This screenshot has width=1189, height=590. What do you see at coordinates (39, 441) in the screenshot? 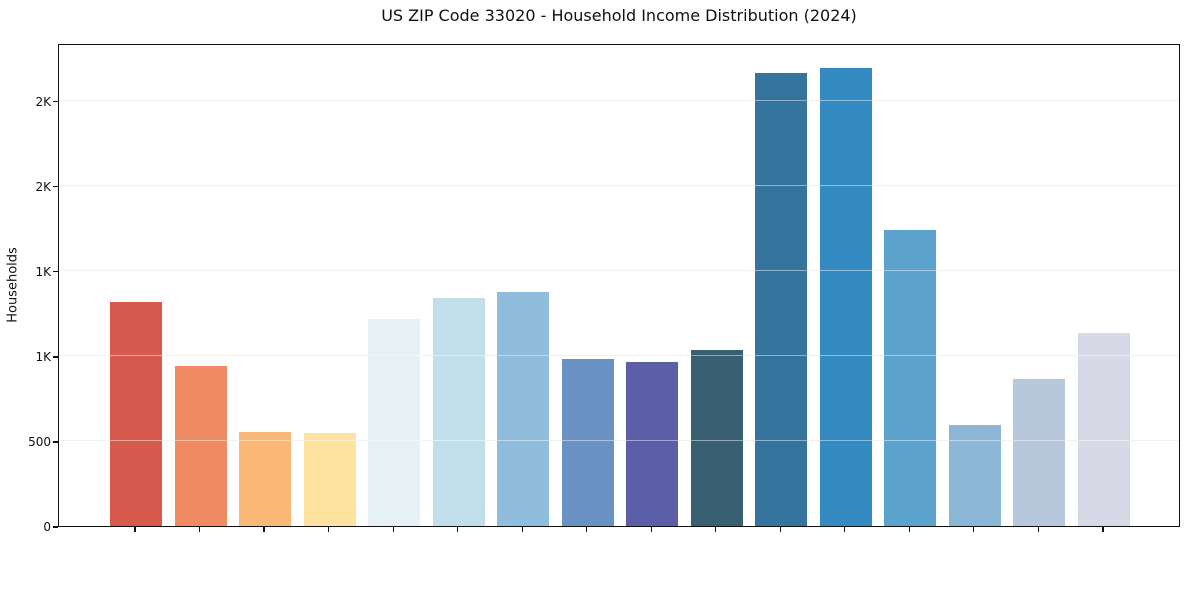
I see `y-tick-label: 500` at bounding box center [39, 441].